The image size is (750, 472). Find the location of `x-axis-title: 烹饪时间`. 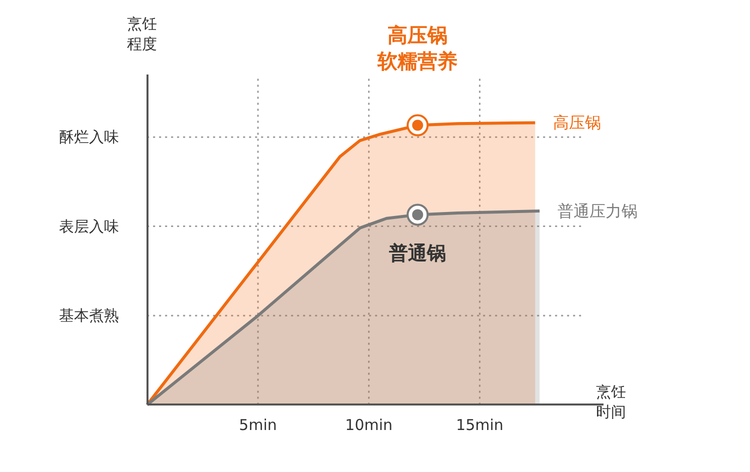

x-axis-title: 烹饪时间 is located at coordinates (611, 401).